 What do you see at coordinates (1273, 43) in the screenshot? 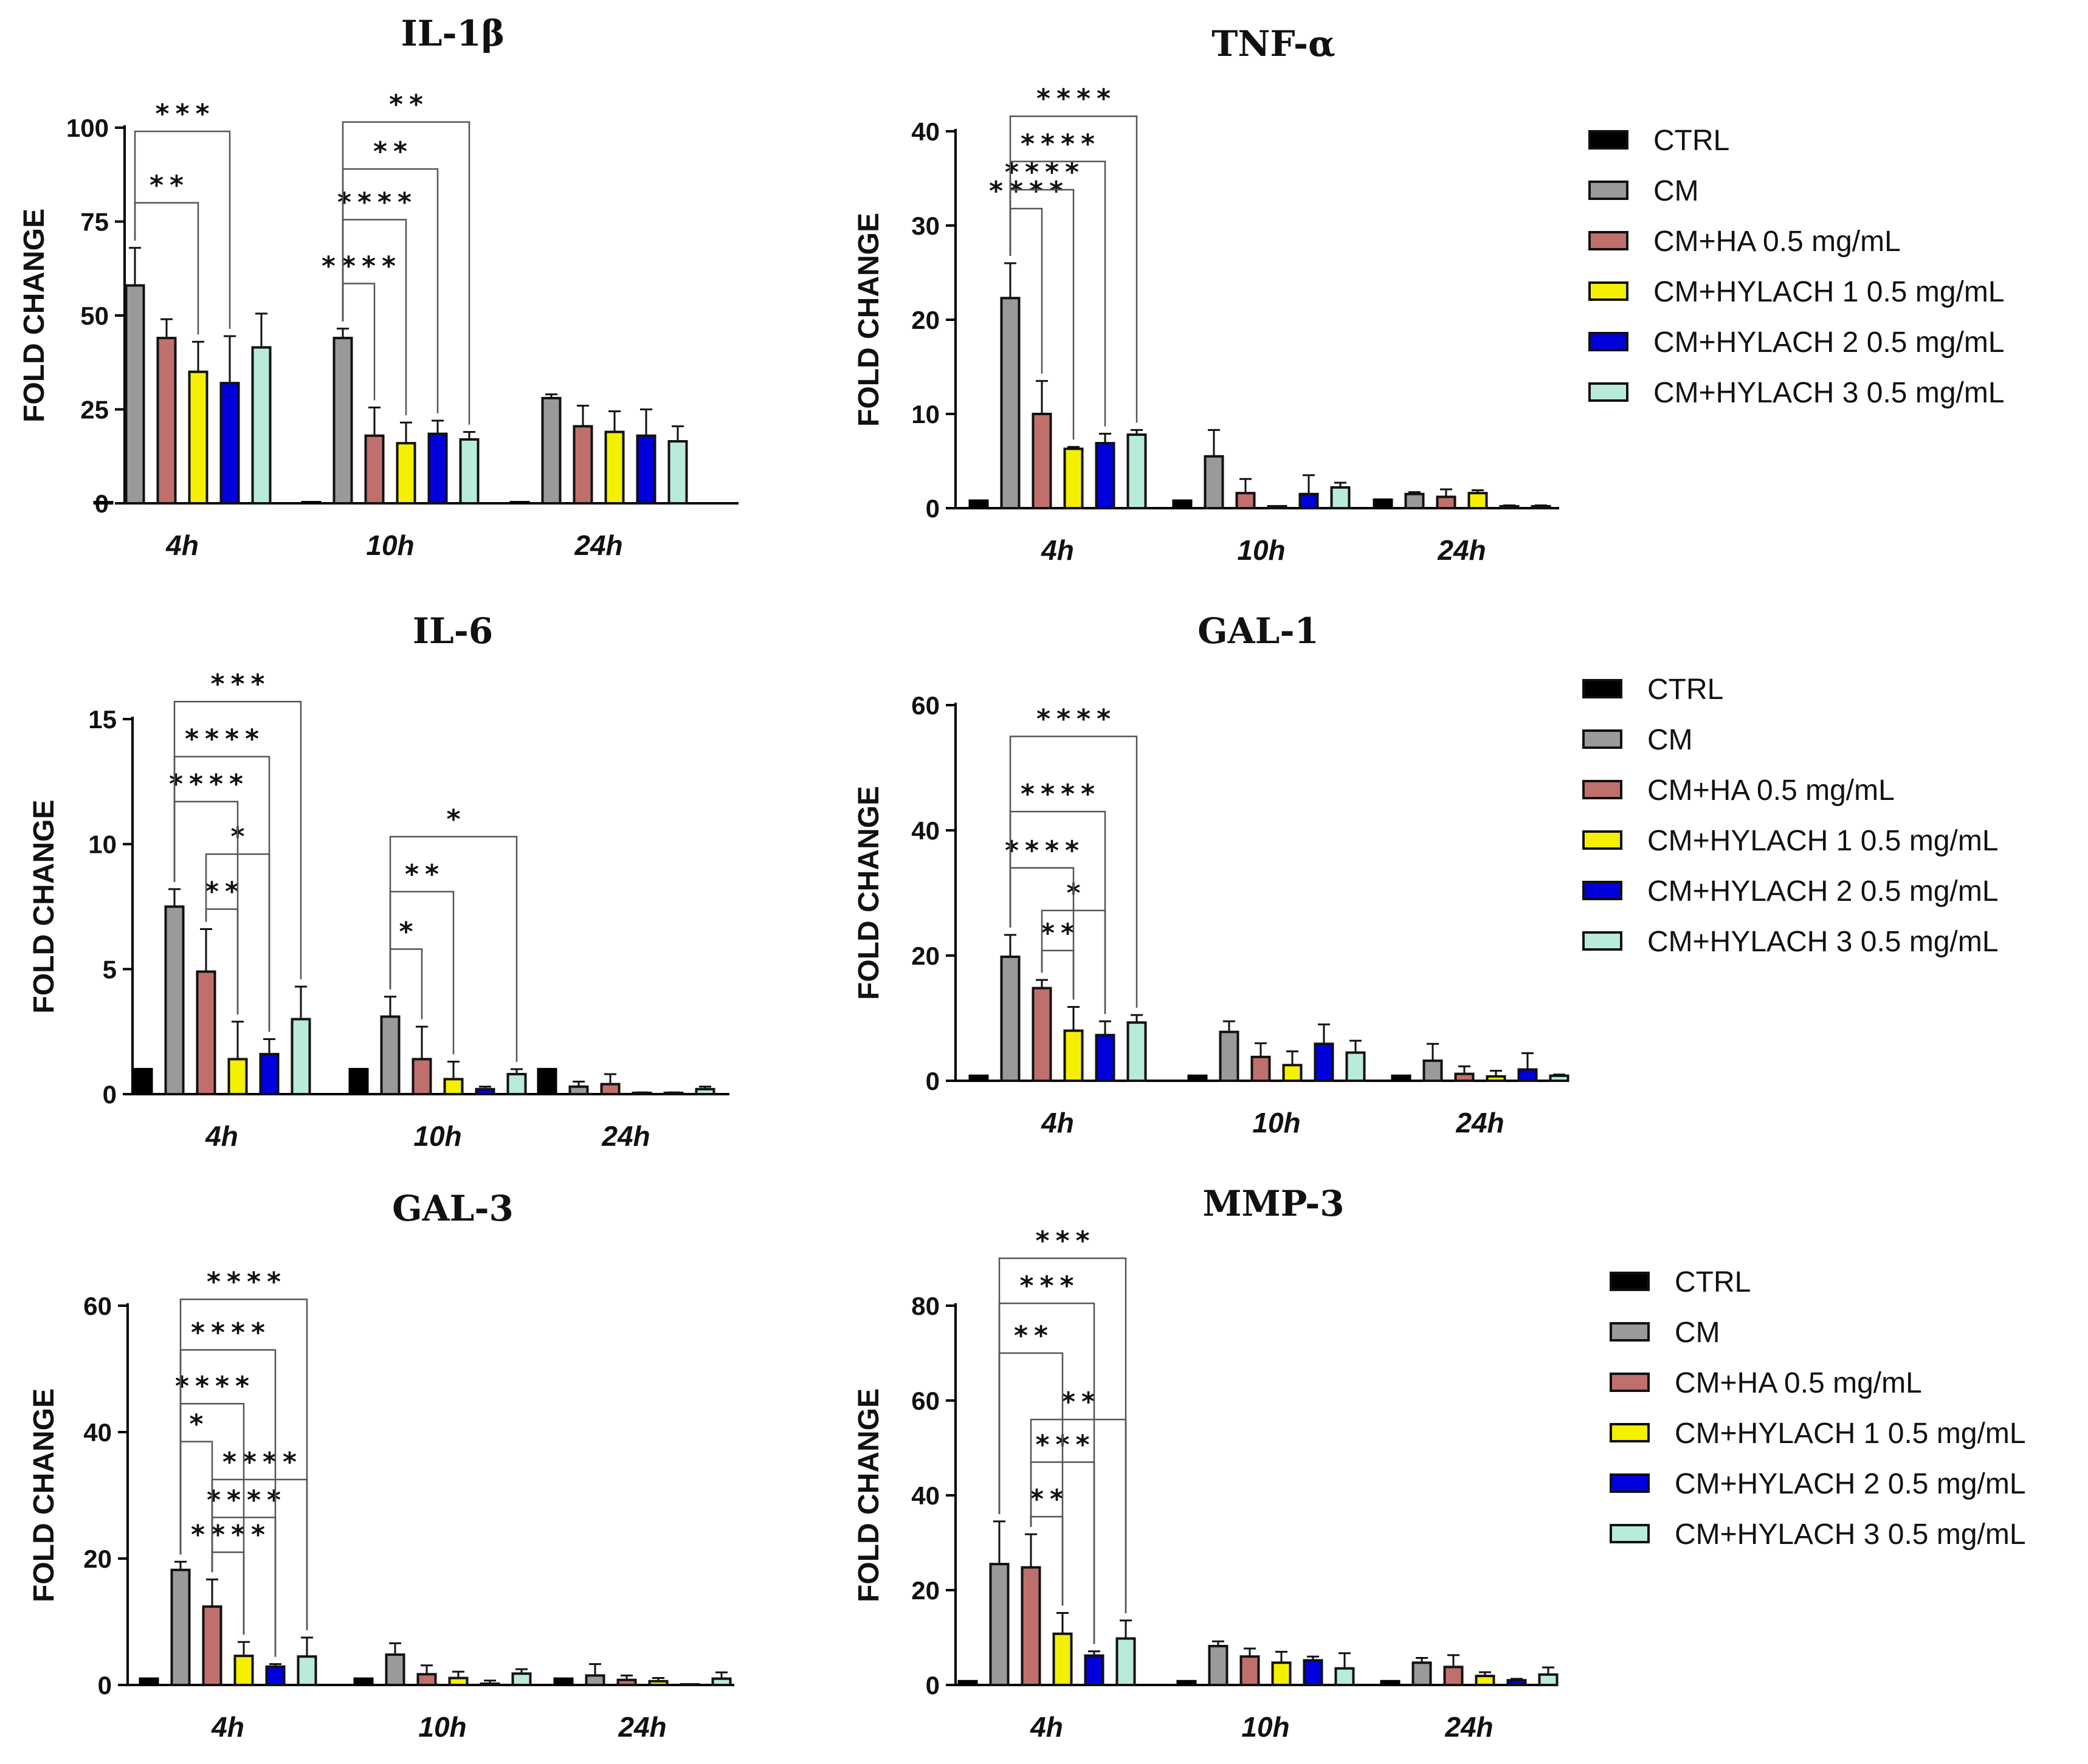
I see `chart-title: TNF-α` at bounding box center [1273, 43].